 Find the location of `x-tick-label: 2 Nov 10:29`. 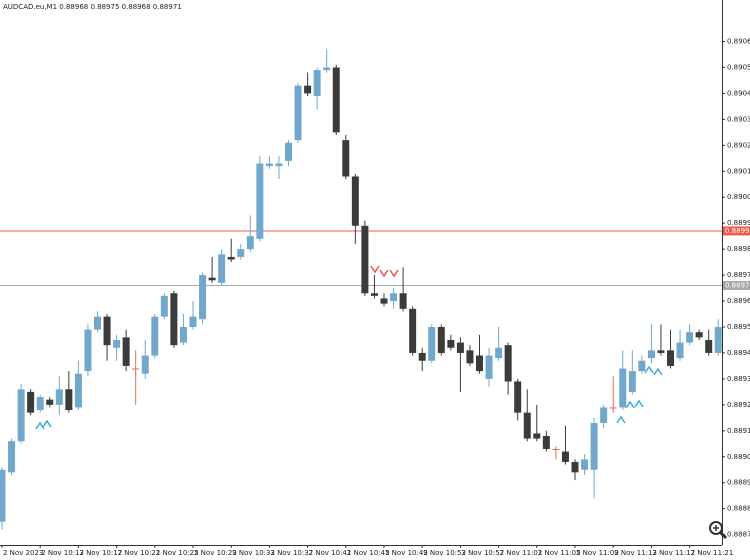

x-tick-label: 2 Nov 10:29 is located at coordinates (215, 553).